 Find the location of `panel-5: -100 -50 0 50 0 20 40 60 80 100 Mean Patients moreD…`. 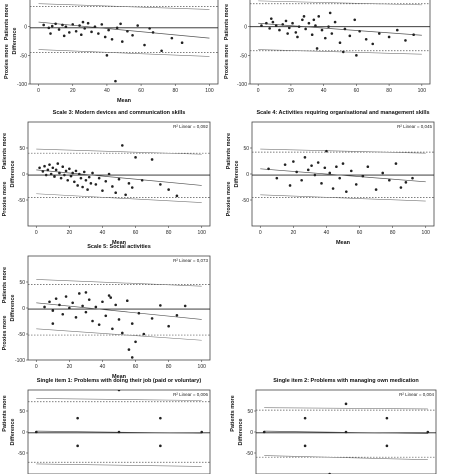

panel-5: -100 -50 0 50 0 20 40 60 80 100 Mean Patients moreD… is located at coordinates (106, 312).